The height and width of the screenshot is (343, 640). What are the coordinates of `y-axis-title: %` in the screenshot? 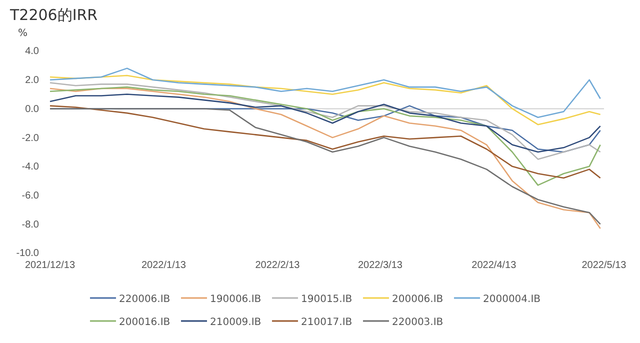 It's located at (23, 33).